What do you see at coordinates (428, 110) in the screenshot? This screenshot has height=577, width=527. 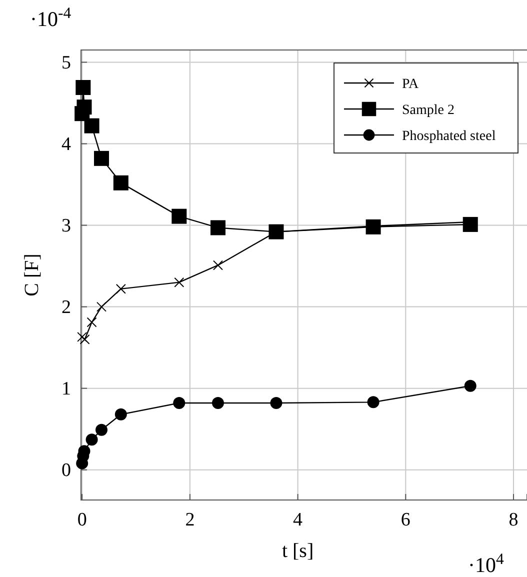 I see `legend-label: Sample 2` at bounding box center [428, 110].